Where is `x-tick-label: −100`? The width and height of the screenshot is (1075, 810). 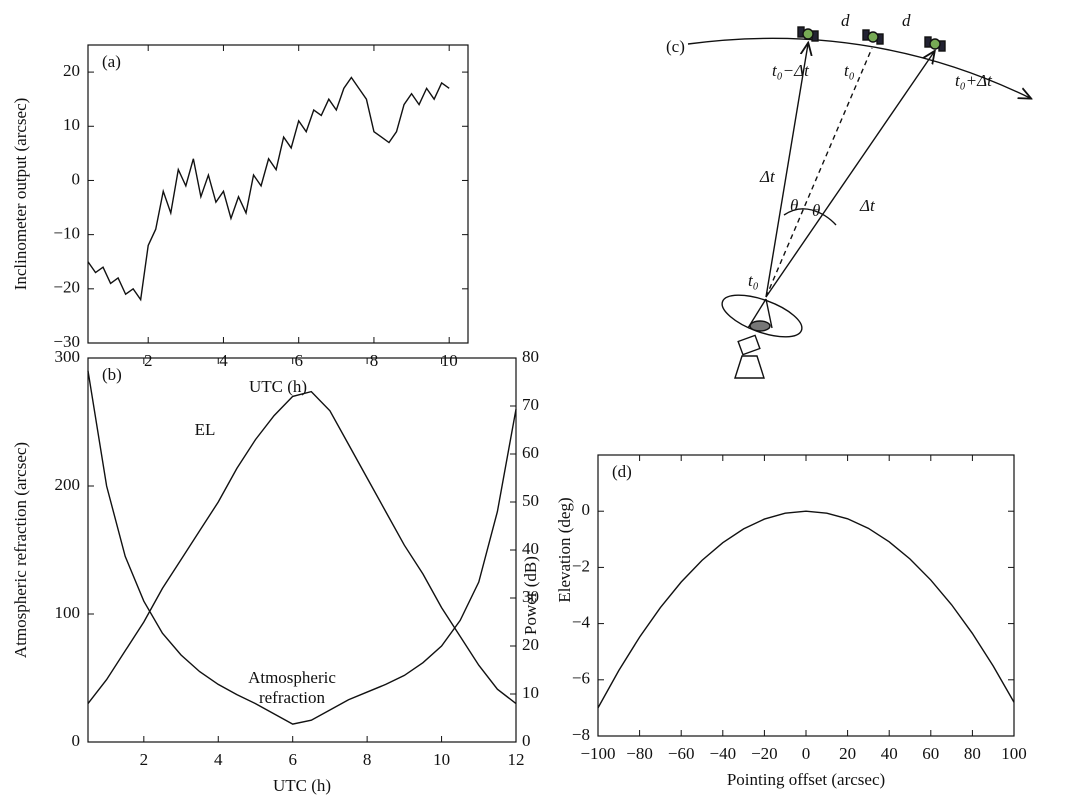
x-tick-label: −100 is located at coordinates (597, 753).